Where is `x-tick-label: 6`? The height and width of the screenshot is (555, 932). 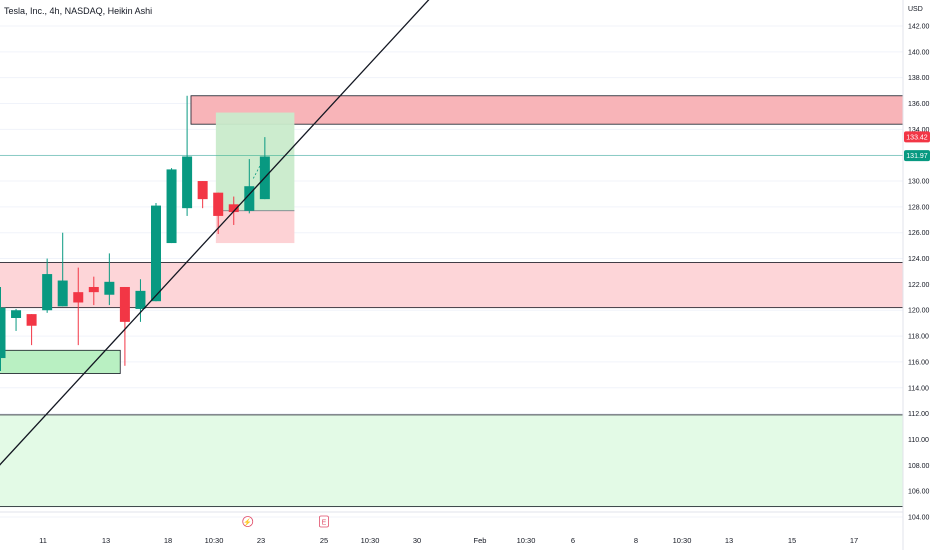
x-tick-label: 6 is located at coordinates (573, 540).